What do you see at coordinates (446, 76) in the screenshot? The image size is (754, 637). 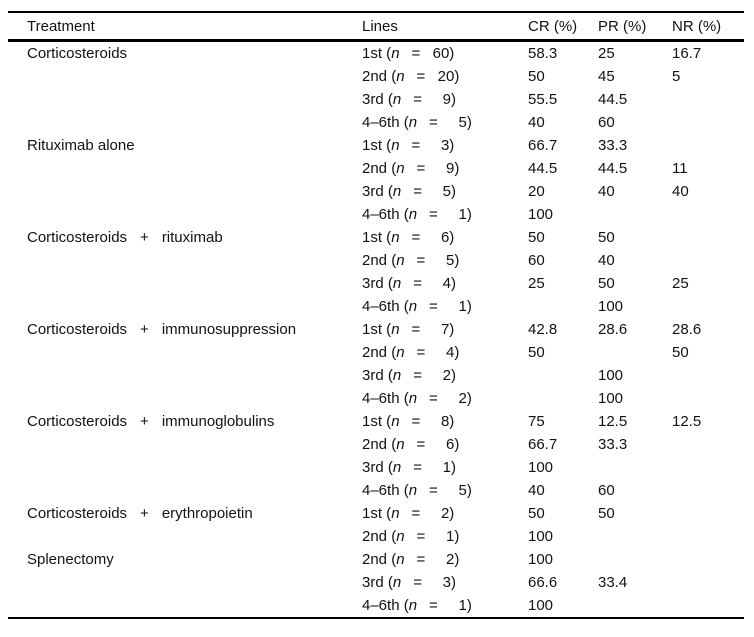 I see `line-n-value: 20` at bounding box center [446, 76].